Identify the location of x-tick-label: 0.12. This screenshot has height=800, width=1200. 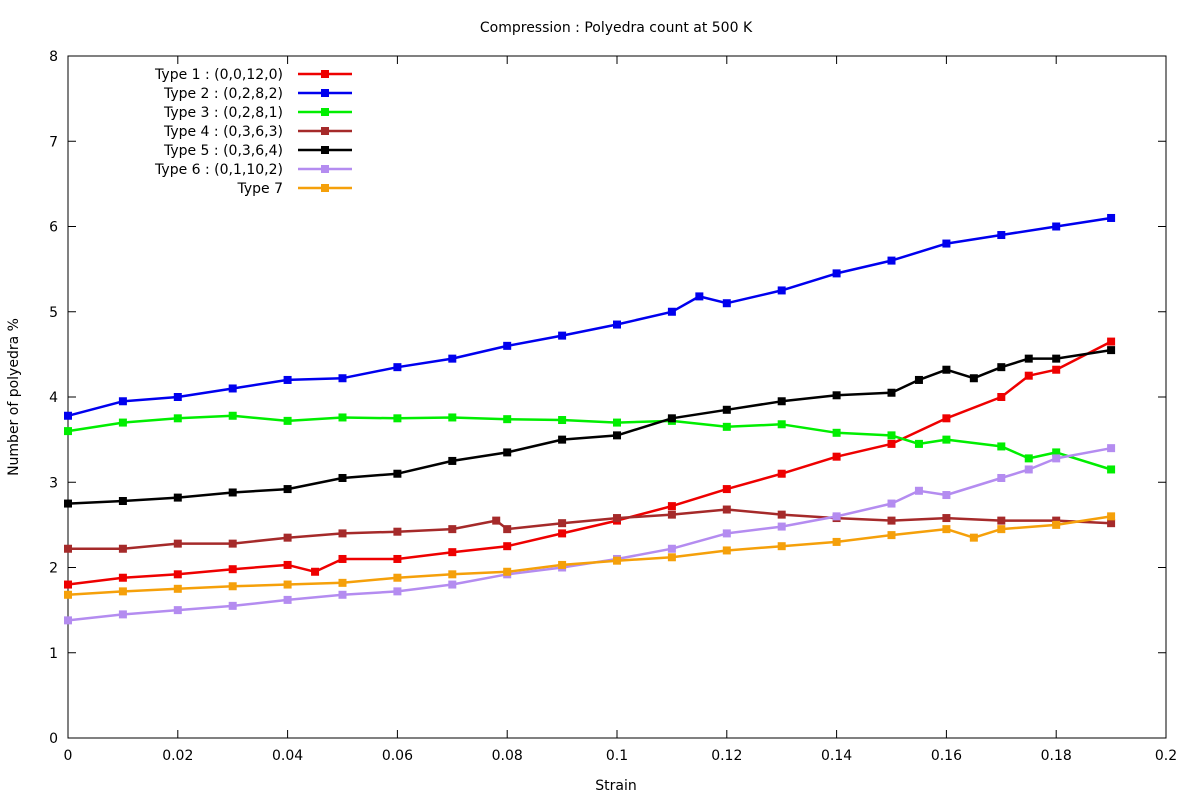
(726, 756).